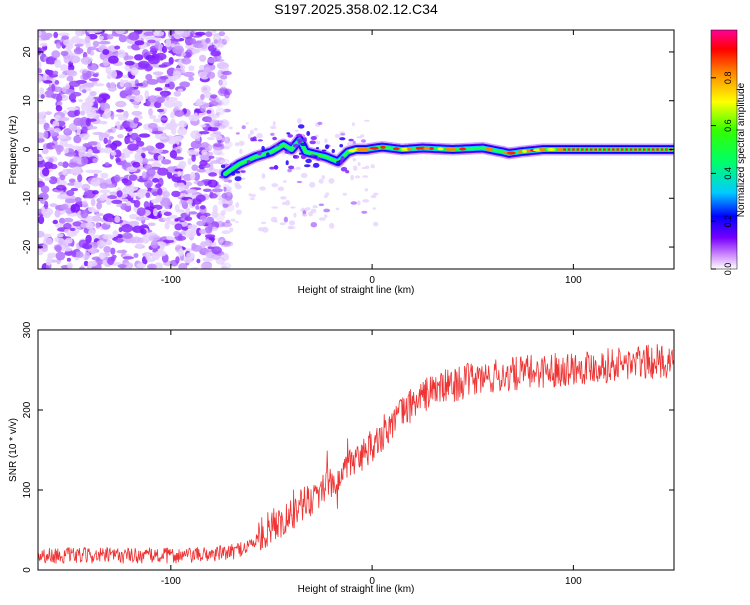 This screenshot has height=605, width=750. I want to click on spectrogram-x-tick-label: 100, so click(573, 280).